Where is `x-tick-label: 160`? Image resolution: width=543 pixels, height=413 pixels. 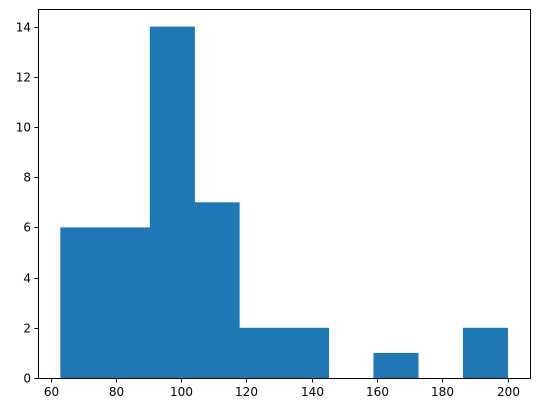 x-tick-label: 160 is located at coordinates (377, 392).